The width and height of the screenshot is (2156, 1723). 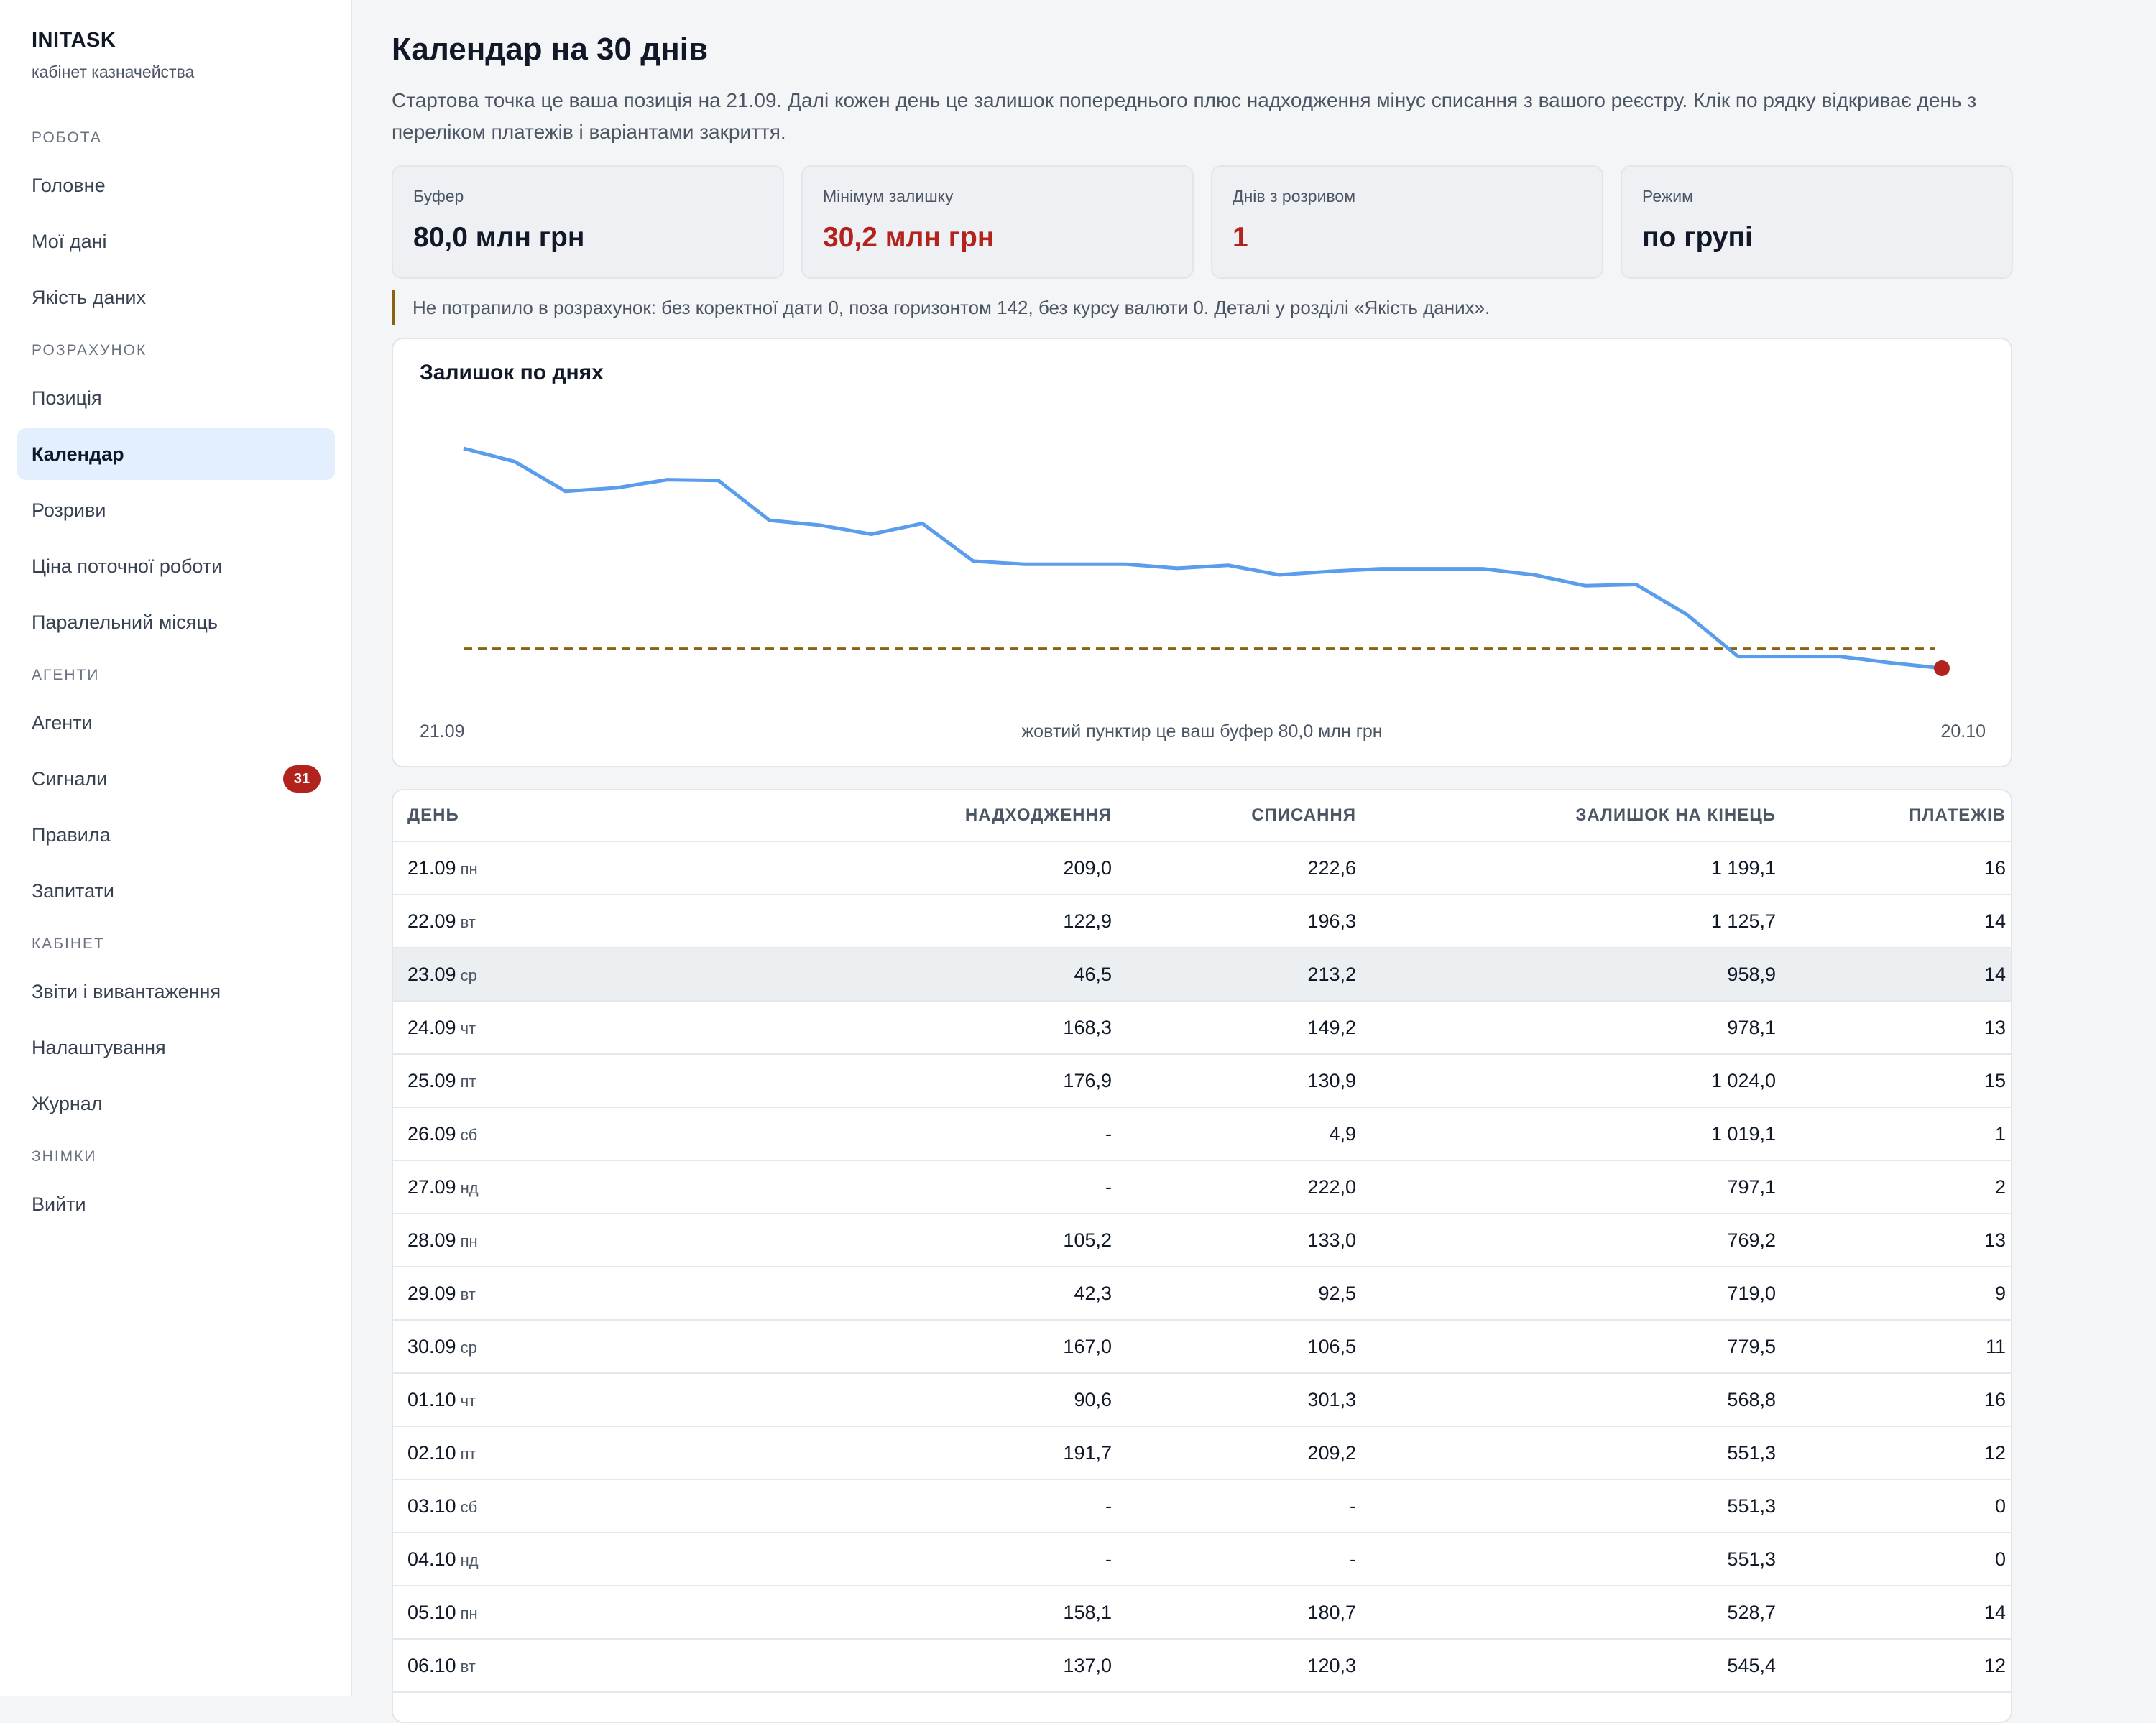 What do you see at coordinates (1202, 1187) in the screenshot?
I see `table-row: 27.09 нд -222,0 797,1 2` at bounding box center [1202, 1187].